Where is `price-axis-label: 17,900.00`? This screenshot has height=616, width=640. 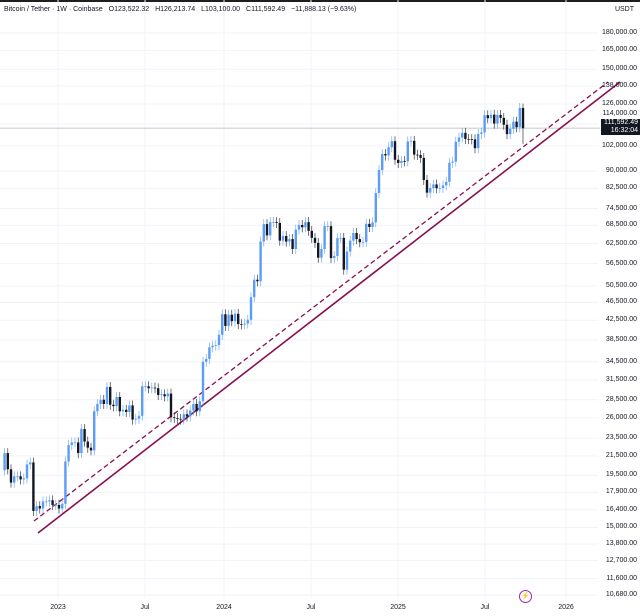
price-axis-label: 17,900.00 is located at coordinates (621, 492).